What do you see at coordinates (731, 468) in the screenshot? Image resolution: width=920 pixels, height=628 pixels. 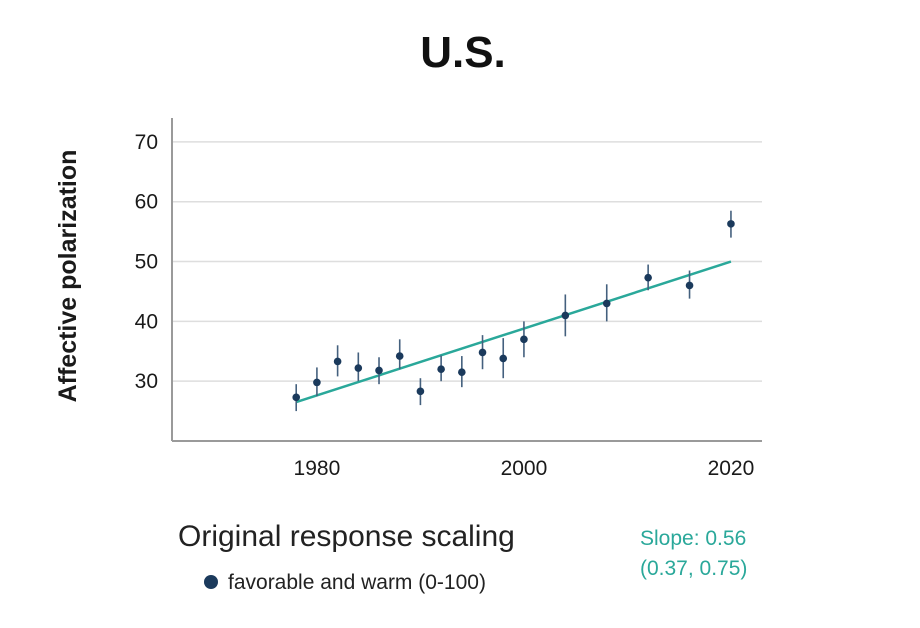 I see `x-tick-label-2020: 2020` at bounding box center [731, 468].